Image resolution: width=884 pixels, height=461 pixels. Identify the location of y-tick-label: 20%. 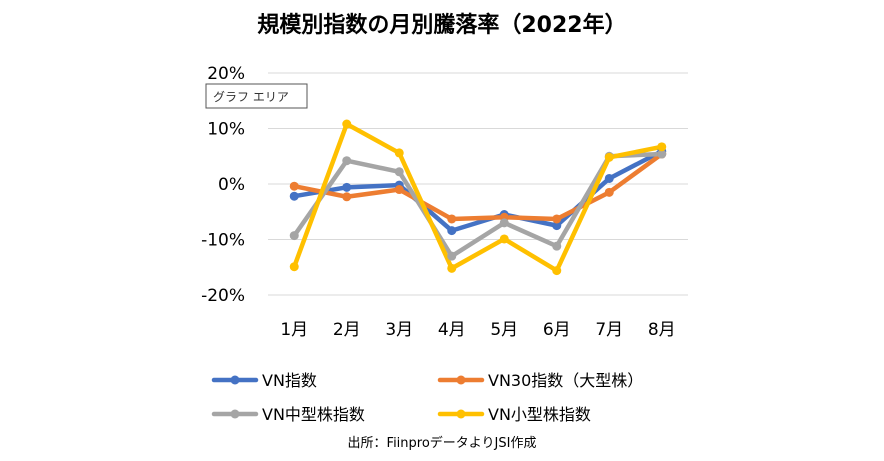
(226, 74).